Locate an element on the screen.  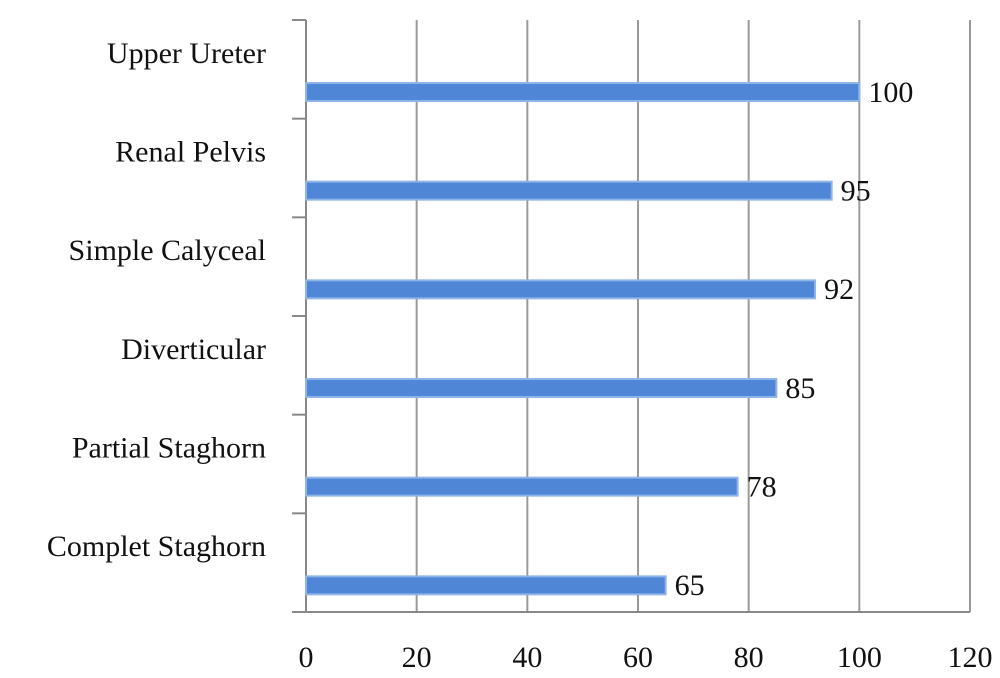
y-tick-label: Diverticular is located at coordinates (193, 349).